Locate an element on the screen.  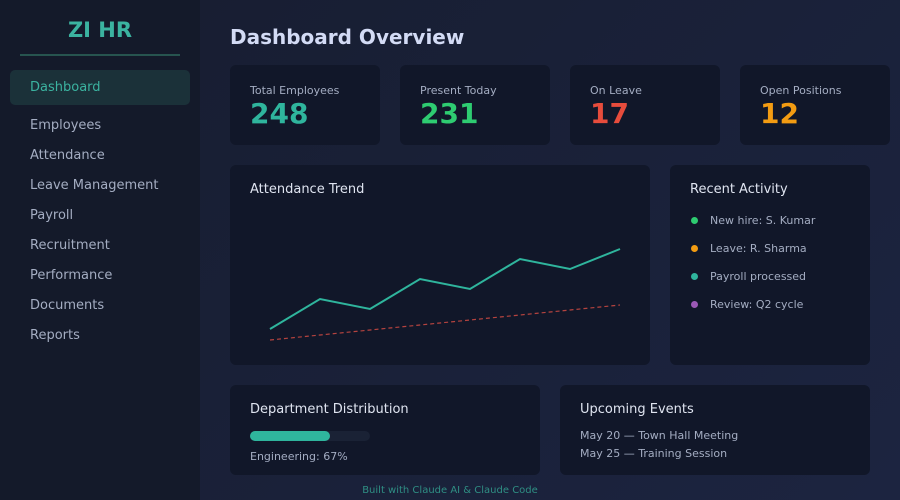
stat-value: 12 is located at coordinates (779, 113).